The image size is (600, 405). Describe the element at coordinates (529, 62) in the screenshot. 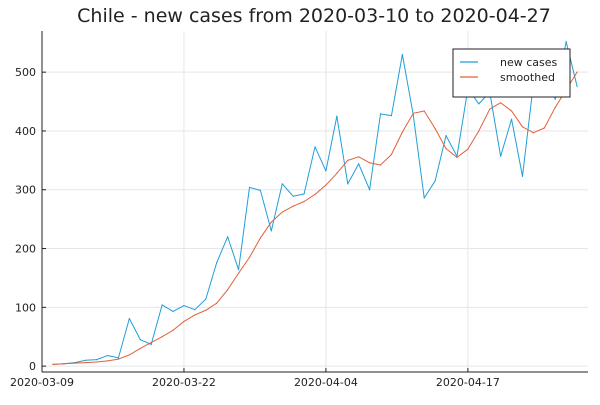

I see `legend-label: new cases` at that location.